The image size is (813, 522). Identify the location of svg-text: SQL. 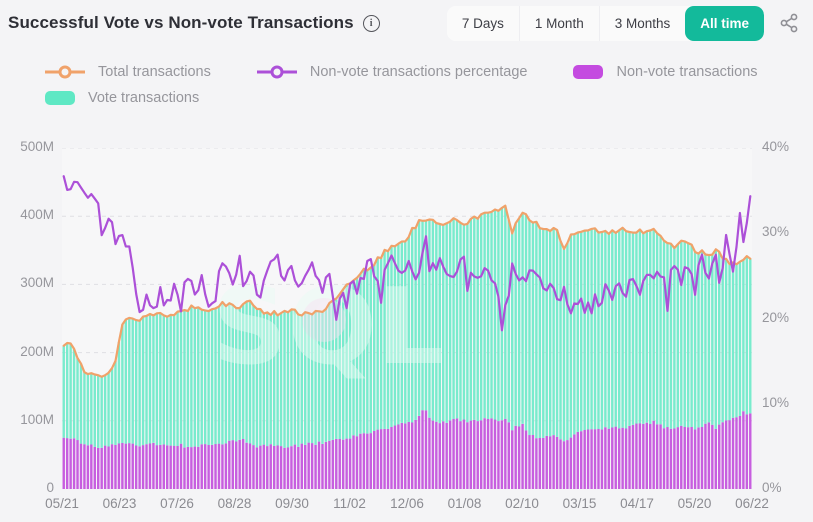
(328, 327).